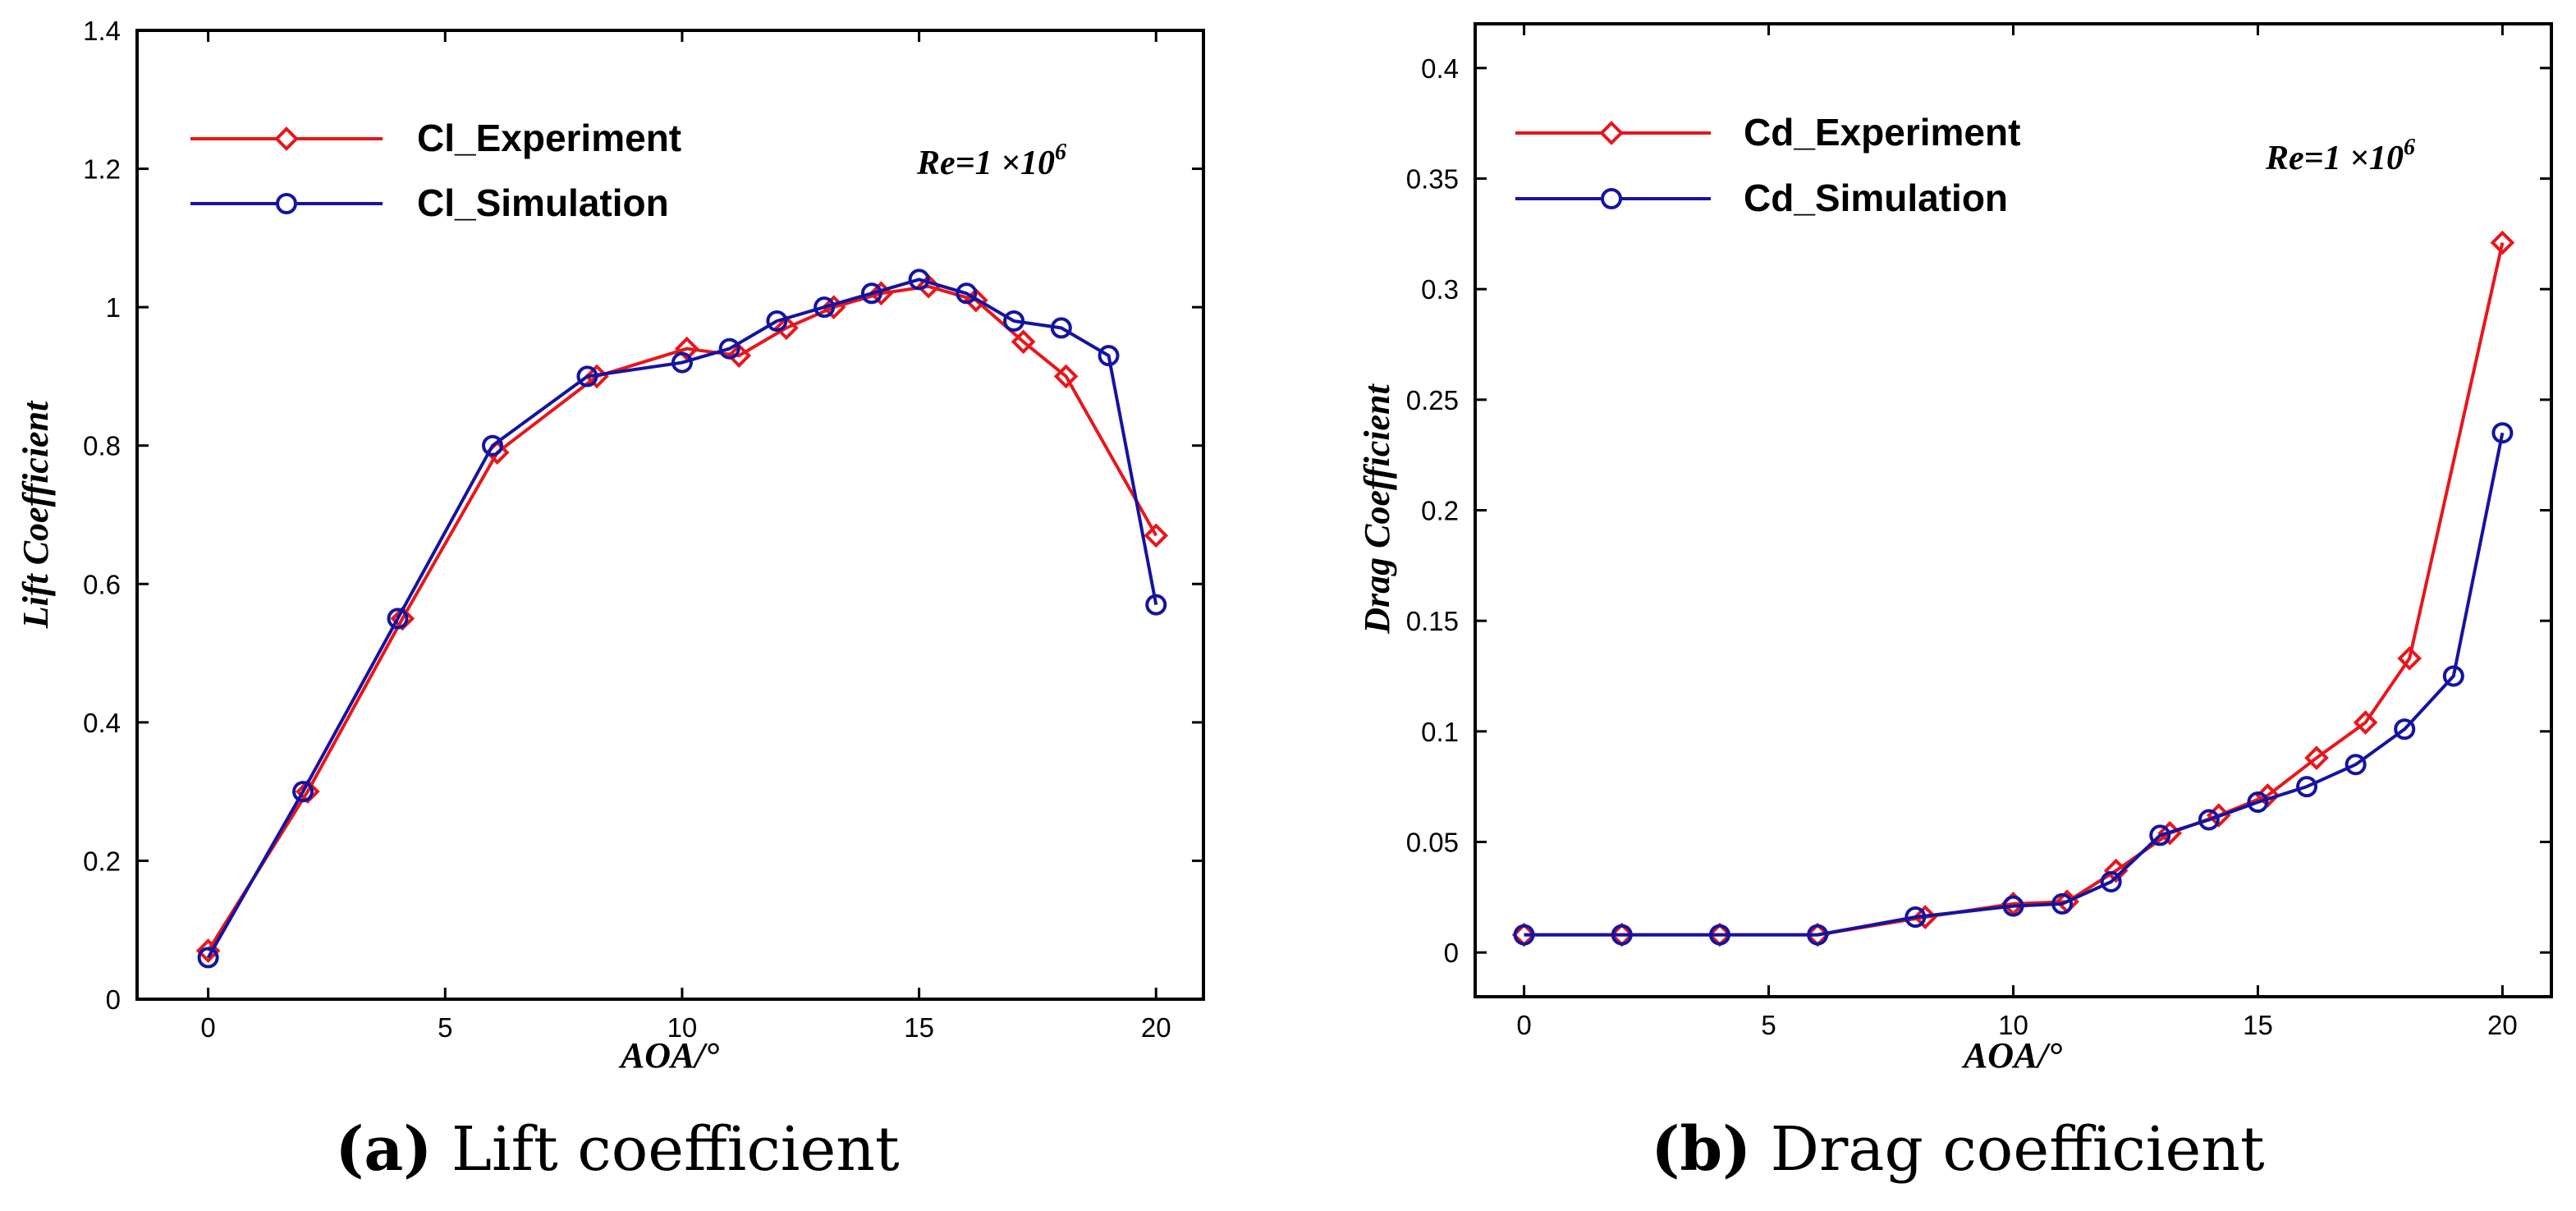  I want to click on drag-ytick-label: 0.25, so click(1432, 400).